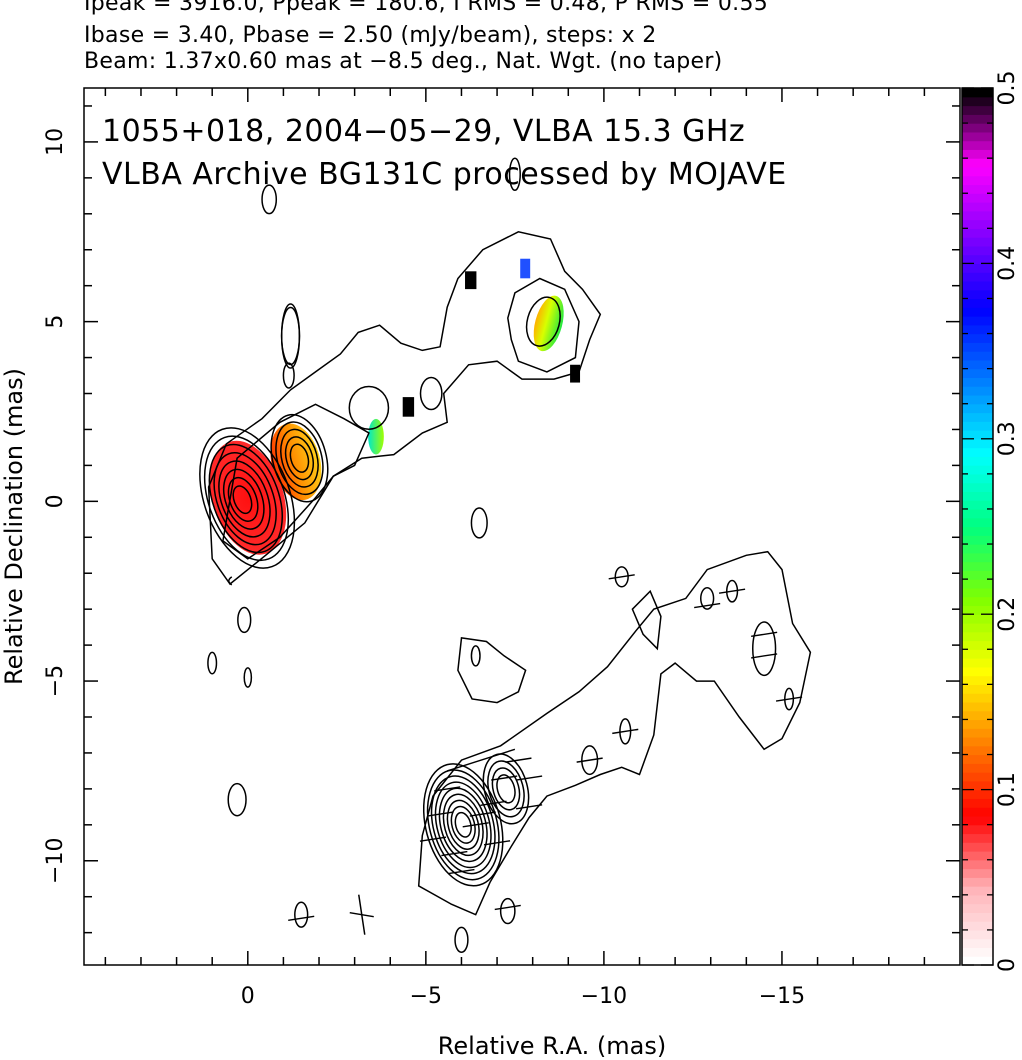  What do you see at coordinates (492, 670) in the screenshot?
I see `contour-south-loop` at bounding box center [492, 670].